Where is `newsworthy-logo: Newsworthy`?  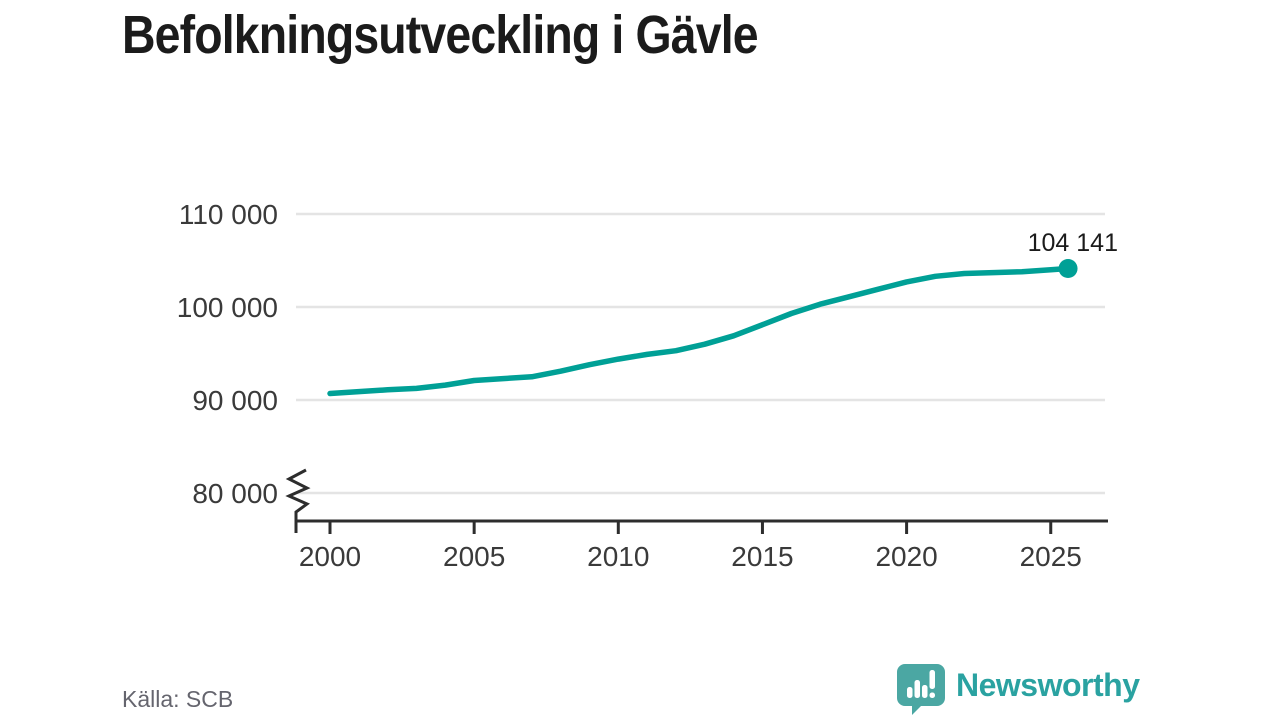 newsworthy-logo: Newsworthy is located at coordinates (1028, 689).